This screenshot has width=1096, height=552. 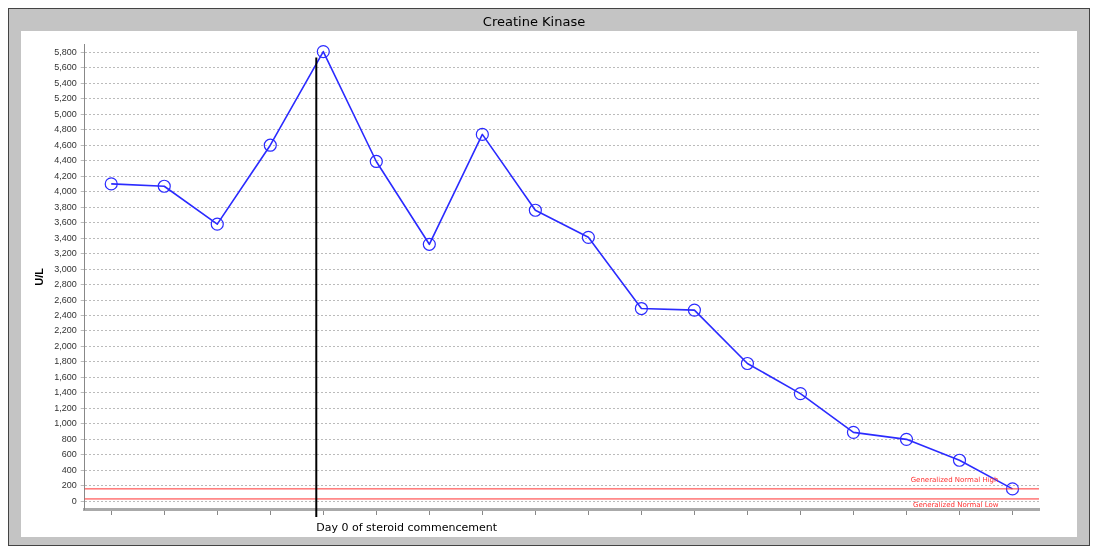 I want to click on y-tick-label: 4,800, so click(x=65, y=129).